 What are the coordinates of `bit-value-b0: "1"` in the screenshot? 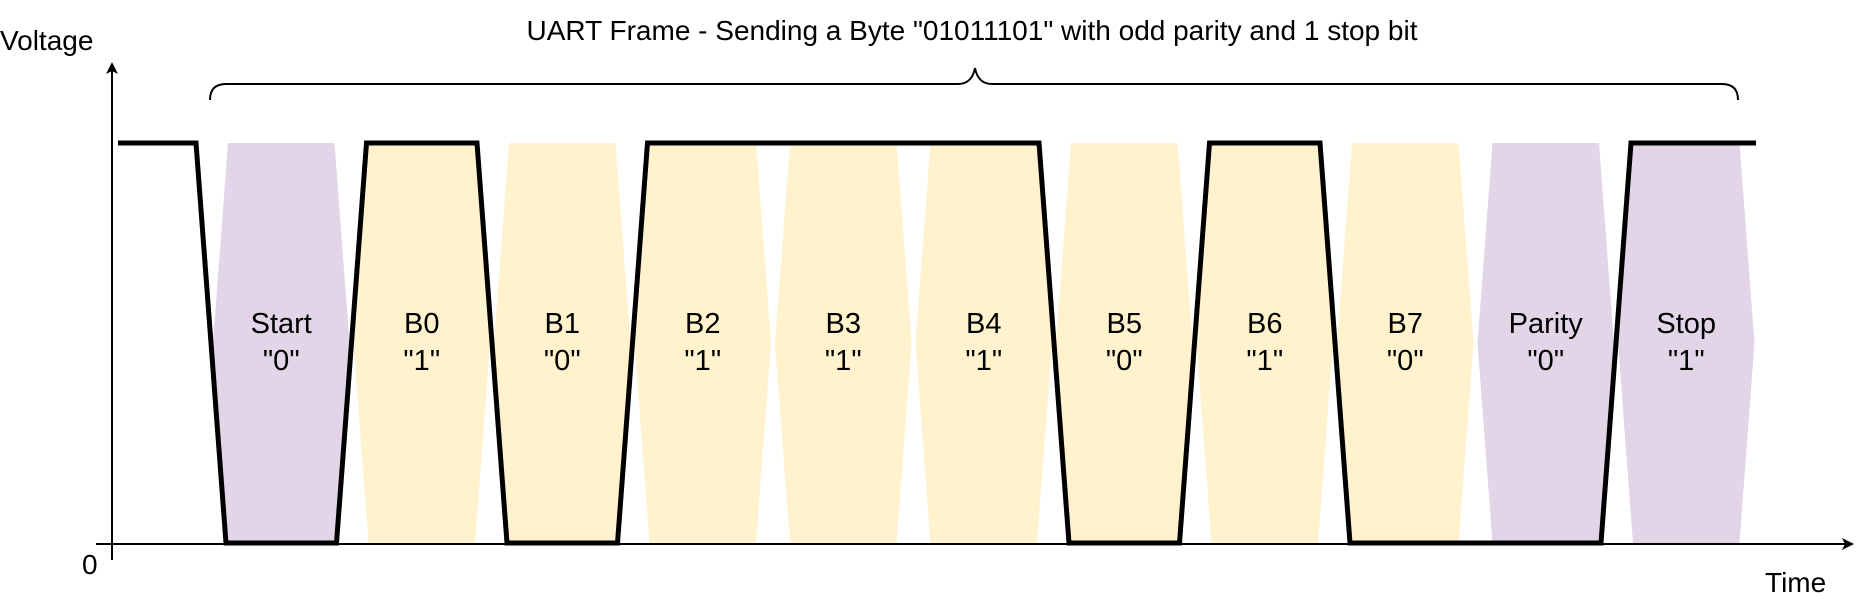 It's located at (421, 361).